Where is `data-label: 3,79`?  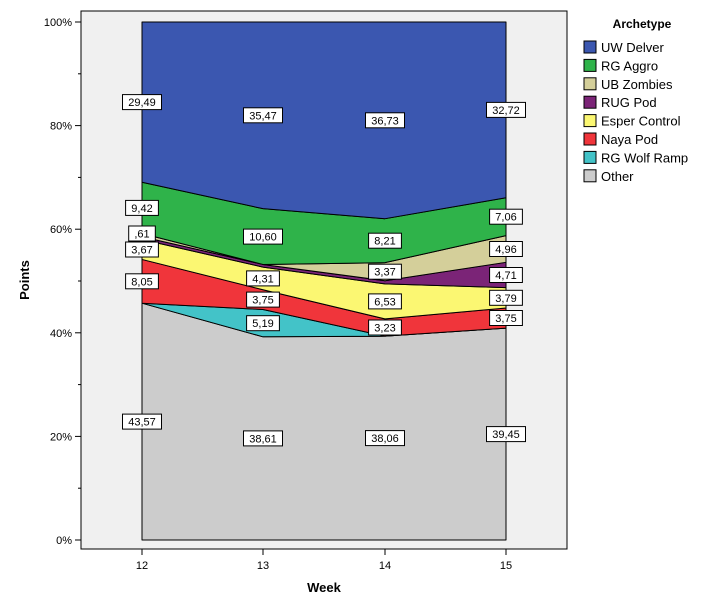
data-label: 3,79 is located at coordinates (506, 297).